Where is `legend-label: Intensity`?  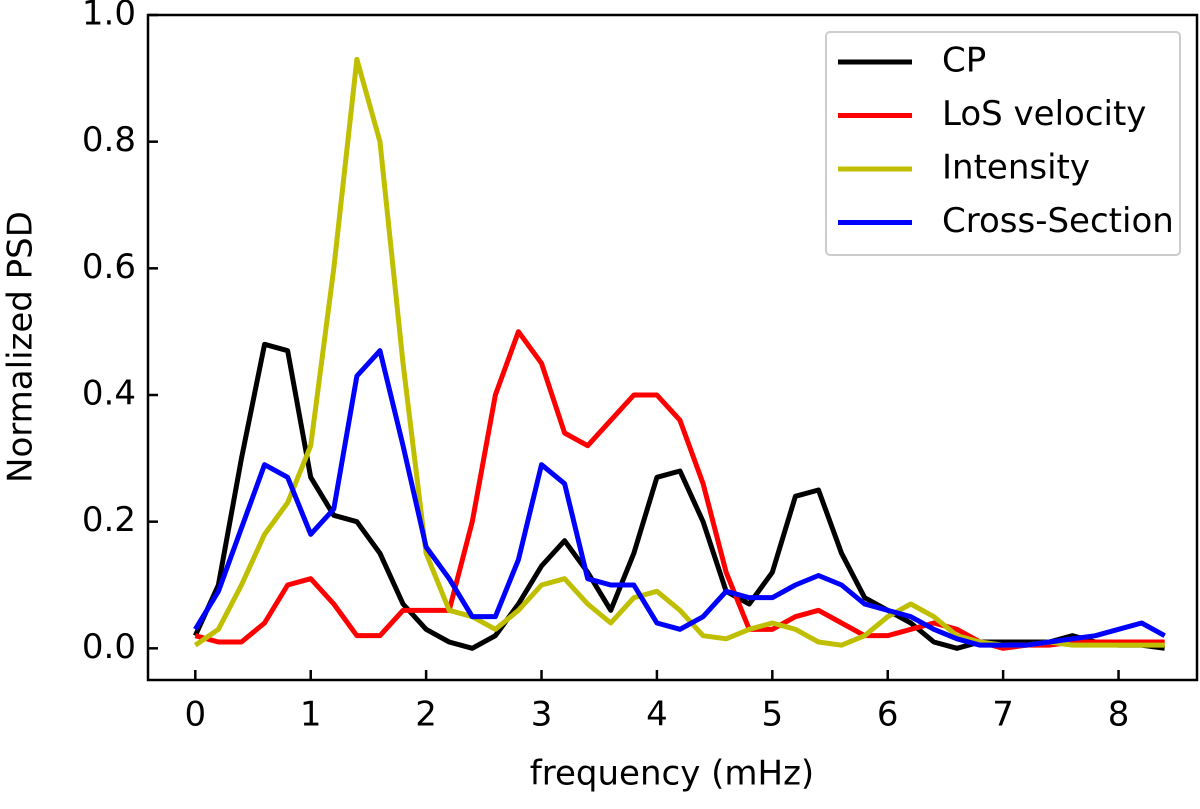
legend-label: Intensity is located at coordinates (1016, 168).